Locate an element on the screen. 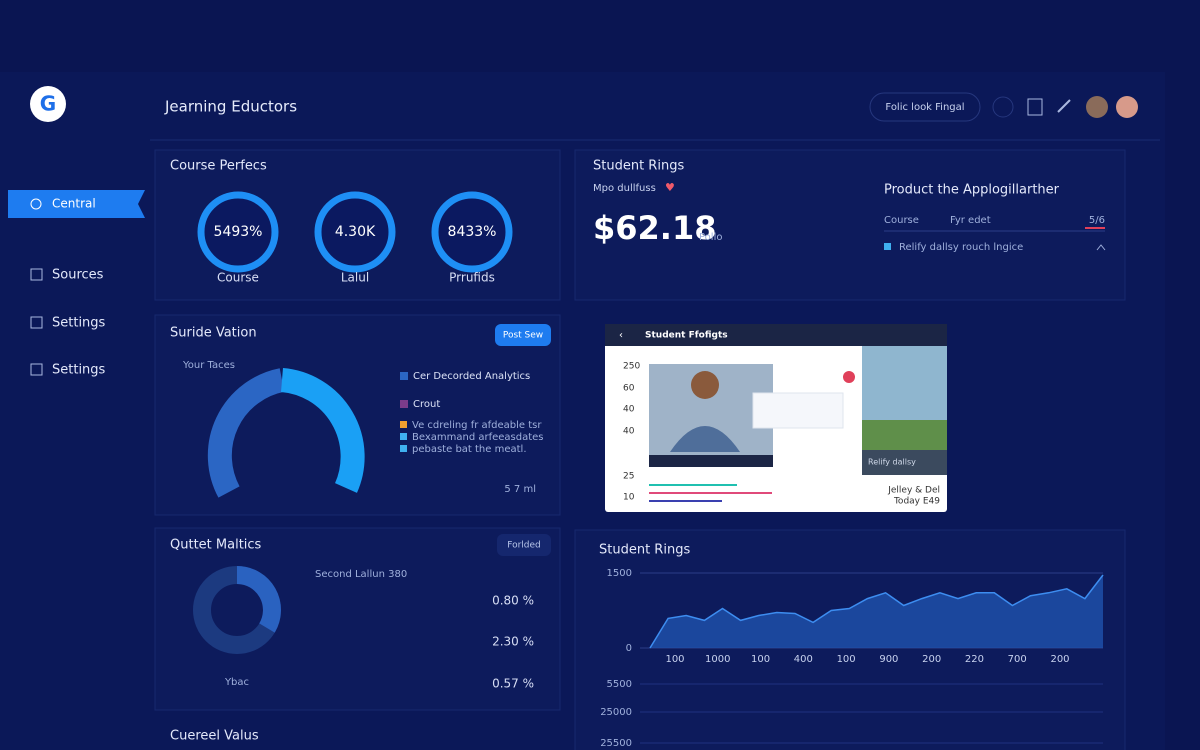 This screenshot has width=1200, height=750. rings is located at coordinates (355, 232).